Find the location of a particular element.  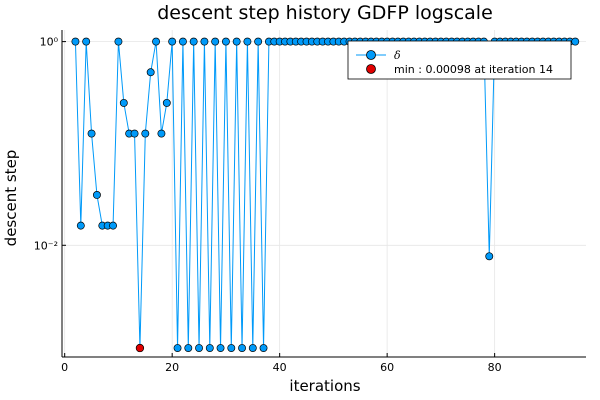

legend-series-marker is located at coordinates (371, 55).